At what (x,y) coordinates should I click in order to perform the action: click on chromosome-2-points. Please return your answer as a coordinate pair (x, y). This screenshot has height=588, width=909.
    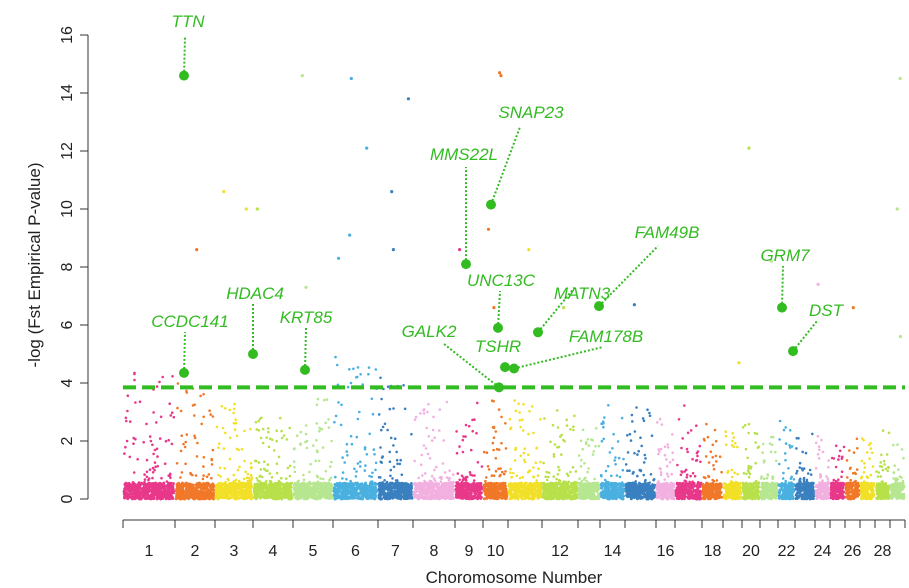
    Looking at the image, I should click on (195, 441).